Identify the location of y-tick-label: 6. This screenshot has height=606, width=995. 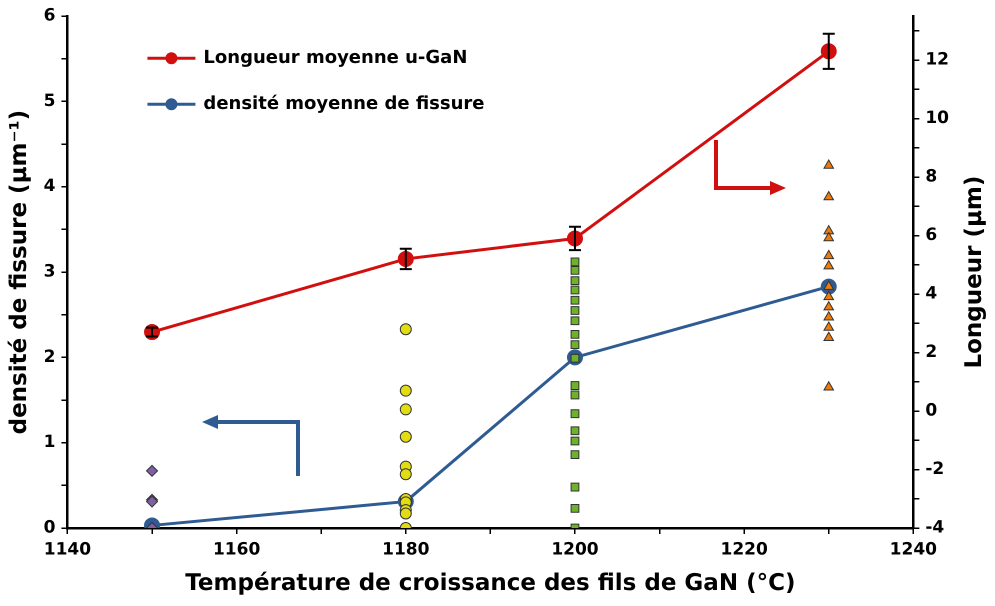
(50, 16).